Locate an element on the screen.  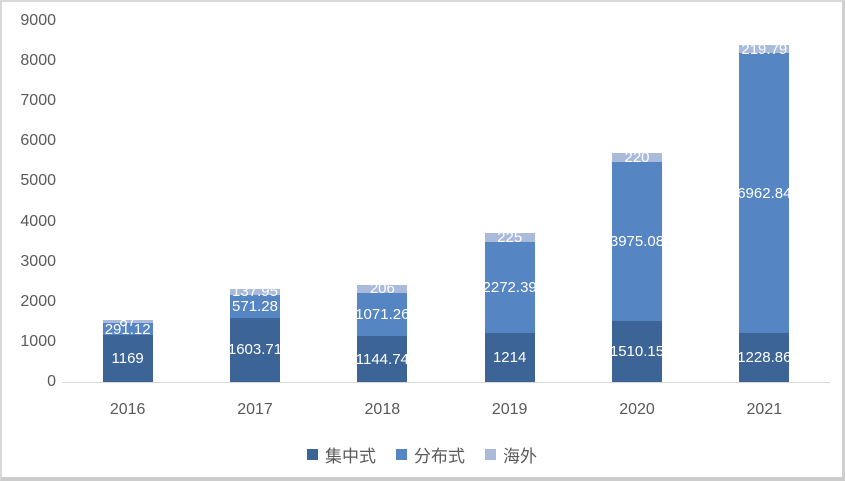
y-axis-tick-label: 2000 is located at coordinates (38, 301).